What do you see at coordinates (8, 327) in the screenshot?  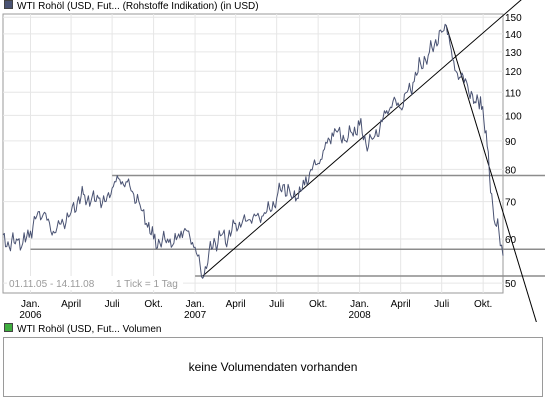 I see `volume-series-swatch` at bounding box center [8, 327].